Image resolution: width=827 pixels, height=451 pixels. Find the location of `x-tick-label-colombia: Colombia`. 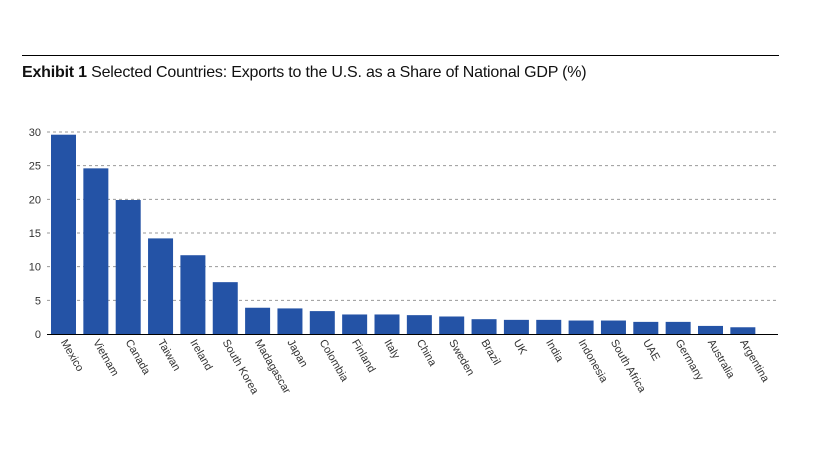

x-tick-label-colombia: Colombia is located at coordinates (334, 361).